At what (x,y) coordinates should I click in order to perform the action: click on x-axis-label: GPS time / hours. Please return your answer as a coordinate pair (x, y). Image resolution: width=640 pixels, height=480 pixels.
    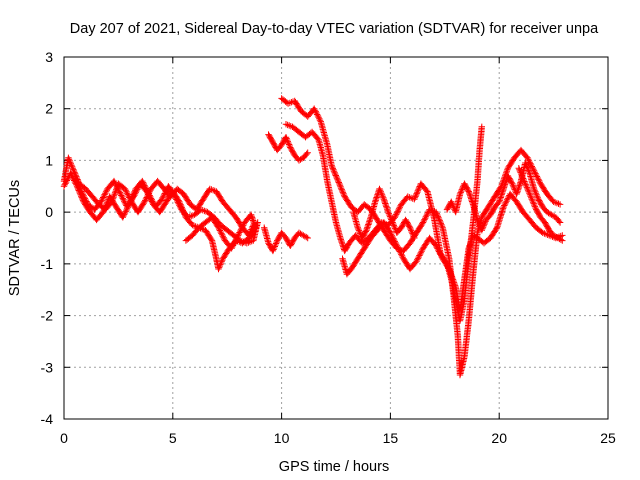
    Looking at the image, I should click on (334, 467).